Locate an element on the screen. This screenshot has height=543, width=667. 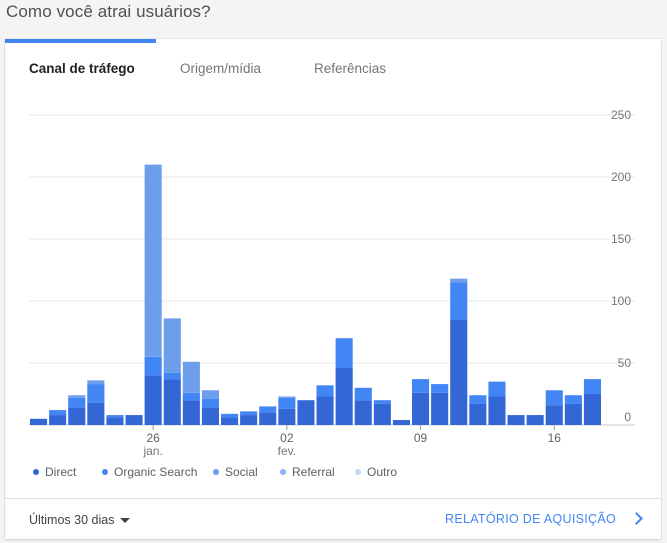
x-tick-sublabel: jan. is located at coordinates (152, 451).